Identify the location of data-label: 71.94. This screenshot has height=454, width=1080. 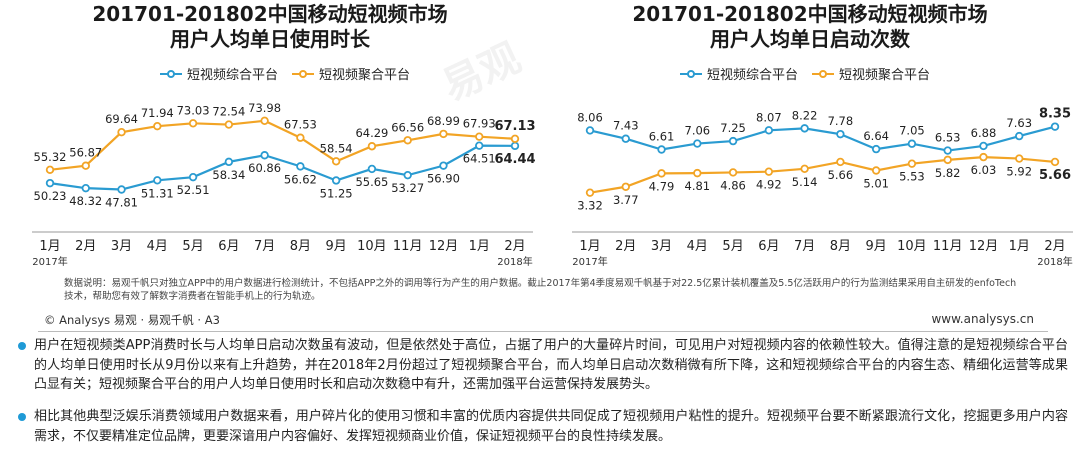
(157, 113).